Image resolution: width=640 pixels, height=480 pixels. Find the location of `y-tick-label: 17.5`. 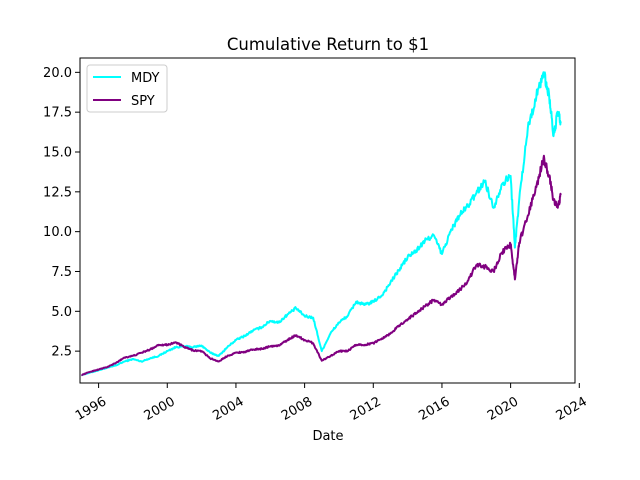

y-tick-label: 17.5 is located at coordinates (57, 113).